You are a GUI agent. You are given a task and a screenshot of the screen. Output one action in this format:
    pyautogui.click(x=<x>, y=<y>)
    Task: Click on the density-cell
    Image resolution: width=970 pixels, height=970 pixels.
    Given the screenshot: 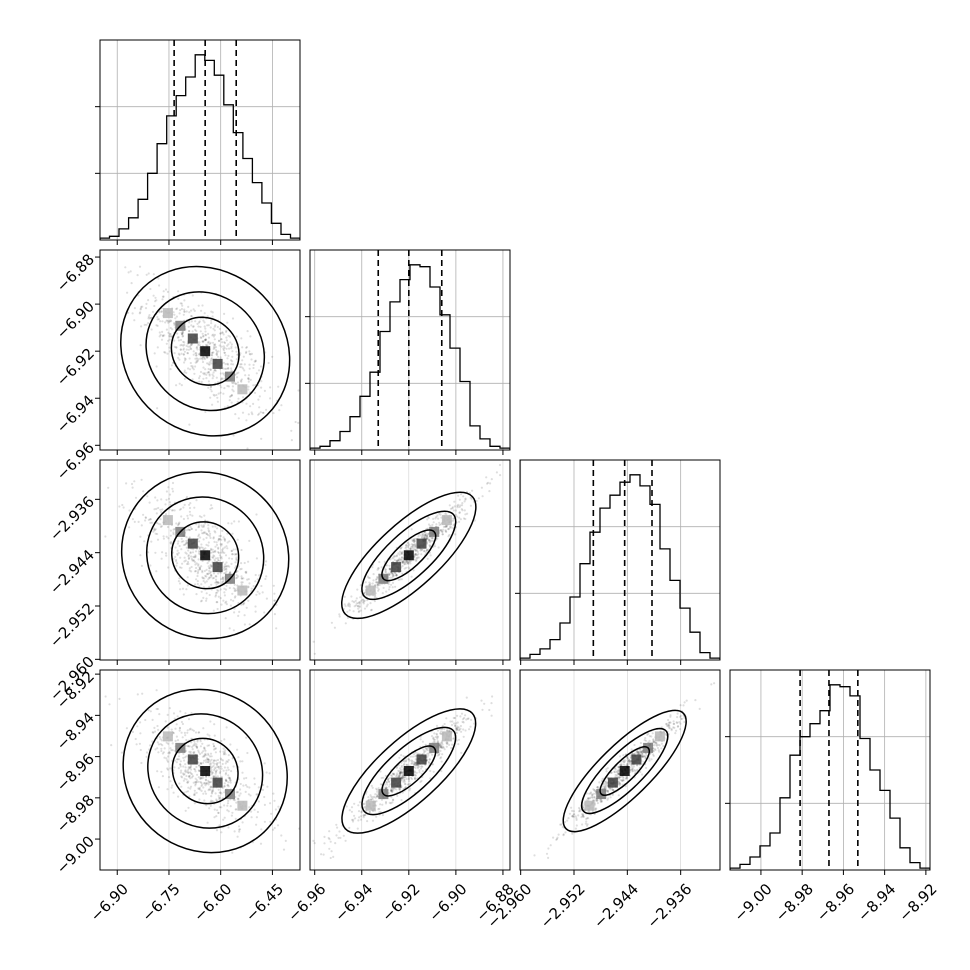 What is the action you would take?
    pyautogui.click(x=421, y=543)
    